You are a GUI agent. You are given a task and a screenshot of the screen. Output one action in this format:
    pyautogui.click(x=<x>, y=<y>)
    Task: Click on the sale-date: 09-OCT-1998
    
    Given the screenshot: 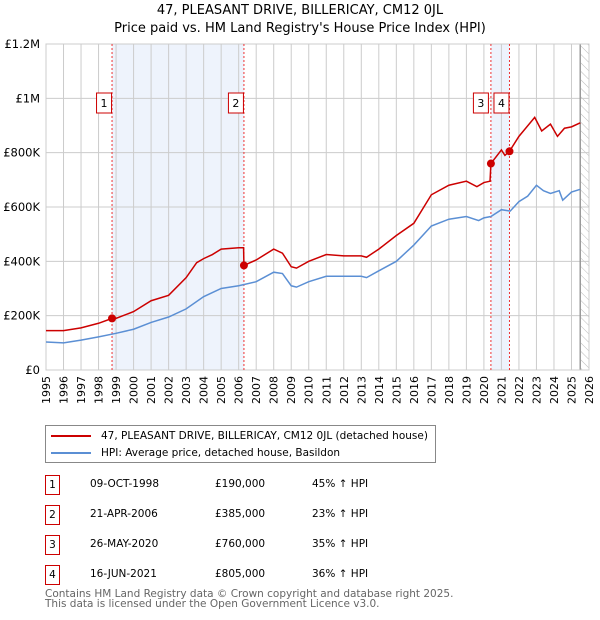 What is the action you would take?
    pyautogui.click(x=124, y=484)
    